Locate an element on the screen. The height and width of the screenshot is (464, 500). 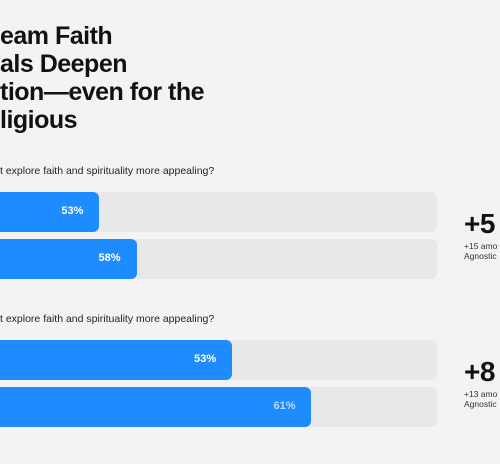
title-line: ligious is located at coordinates (39, 120).